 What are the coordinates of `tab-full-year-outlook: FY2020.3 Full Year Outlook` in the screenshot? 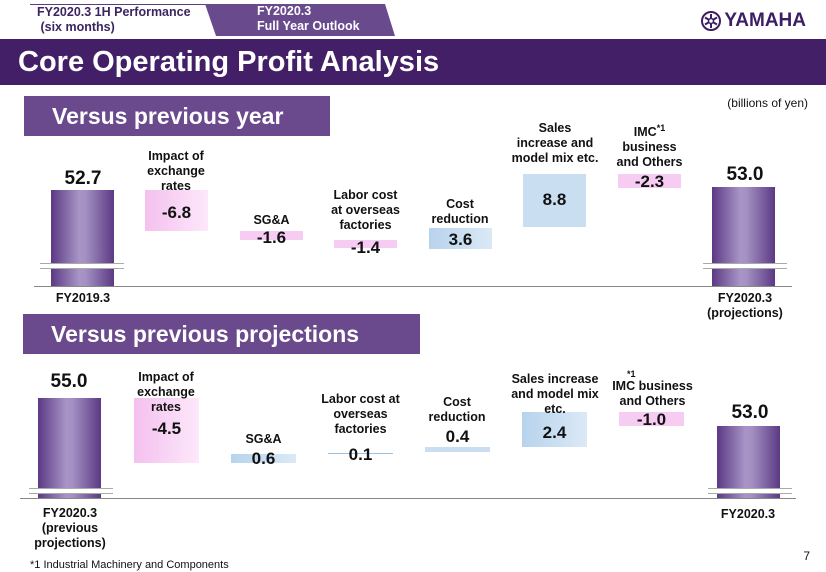 It's located at (300, 20).